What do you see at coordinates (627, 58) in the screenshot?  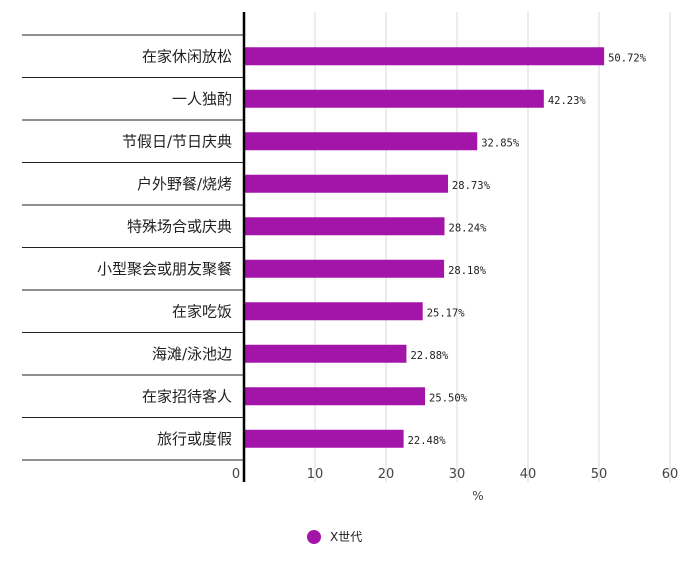 I see `value-label: 50.72%` at bounding box center [627, 58].